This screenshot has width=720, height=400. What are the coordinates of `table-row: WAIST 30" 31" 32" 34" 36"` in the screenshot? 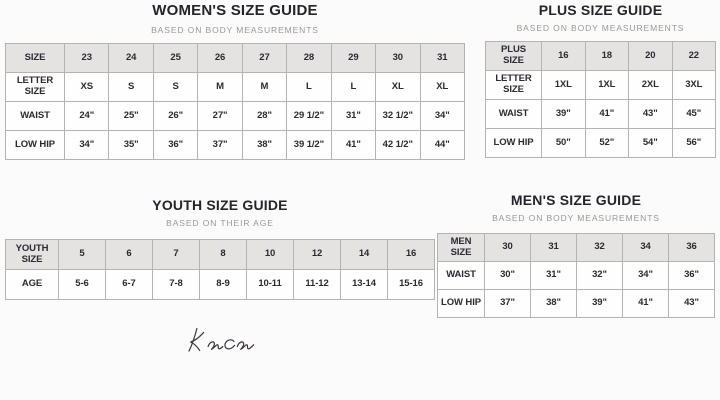 It's located at (576, 275).